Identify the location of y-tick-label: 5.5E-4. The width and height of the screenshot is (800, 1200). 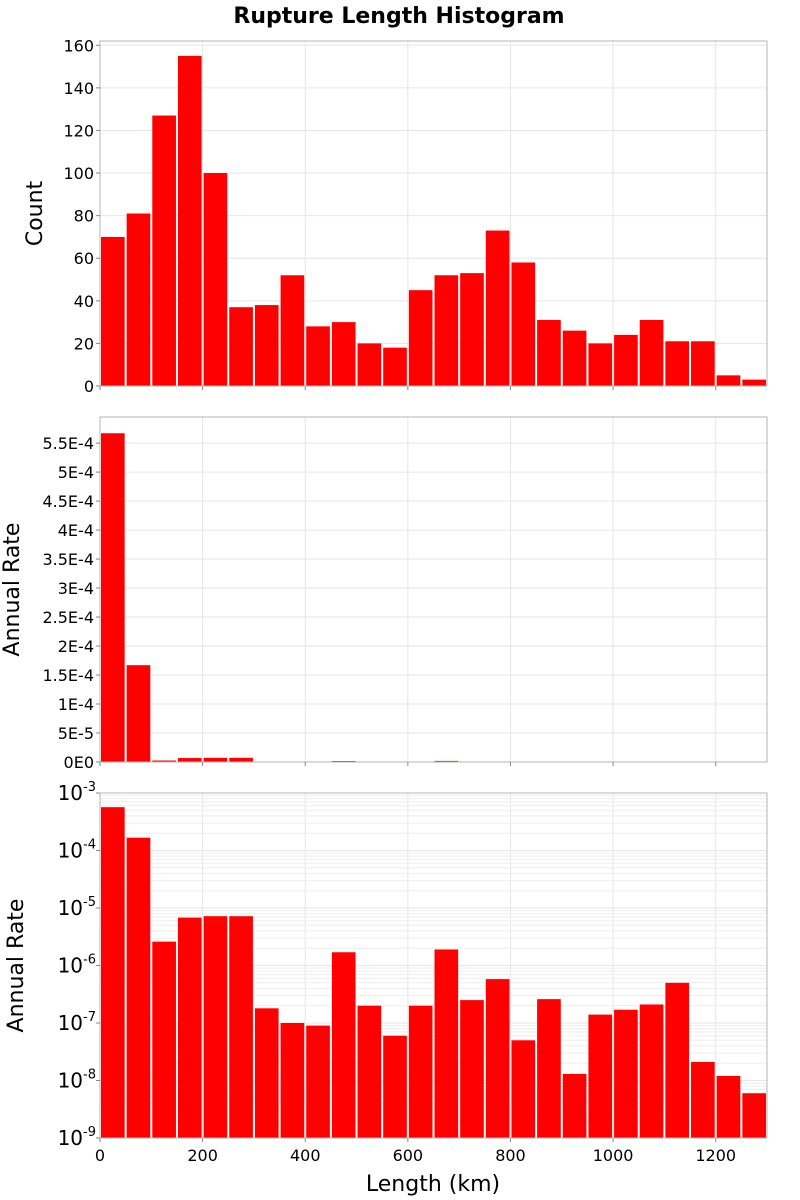
(68, 443).